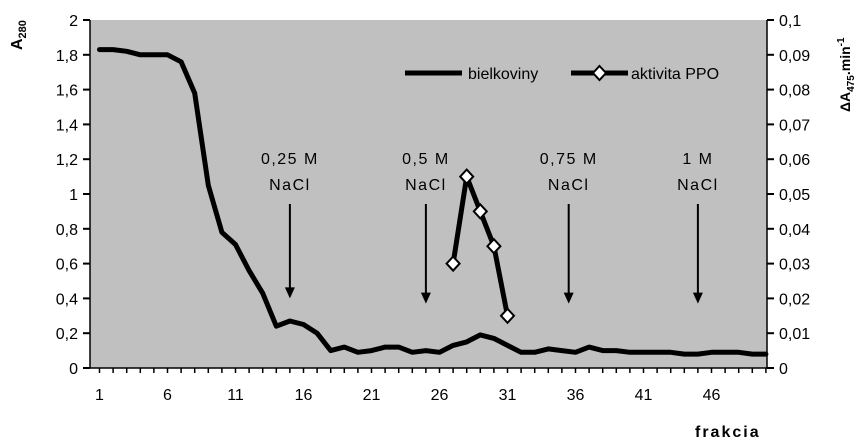  I want to click on x-tick-label: 21, so click(372, 395).